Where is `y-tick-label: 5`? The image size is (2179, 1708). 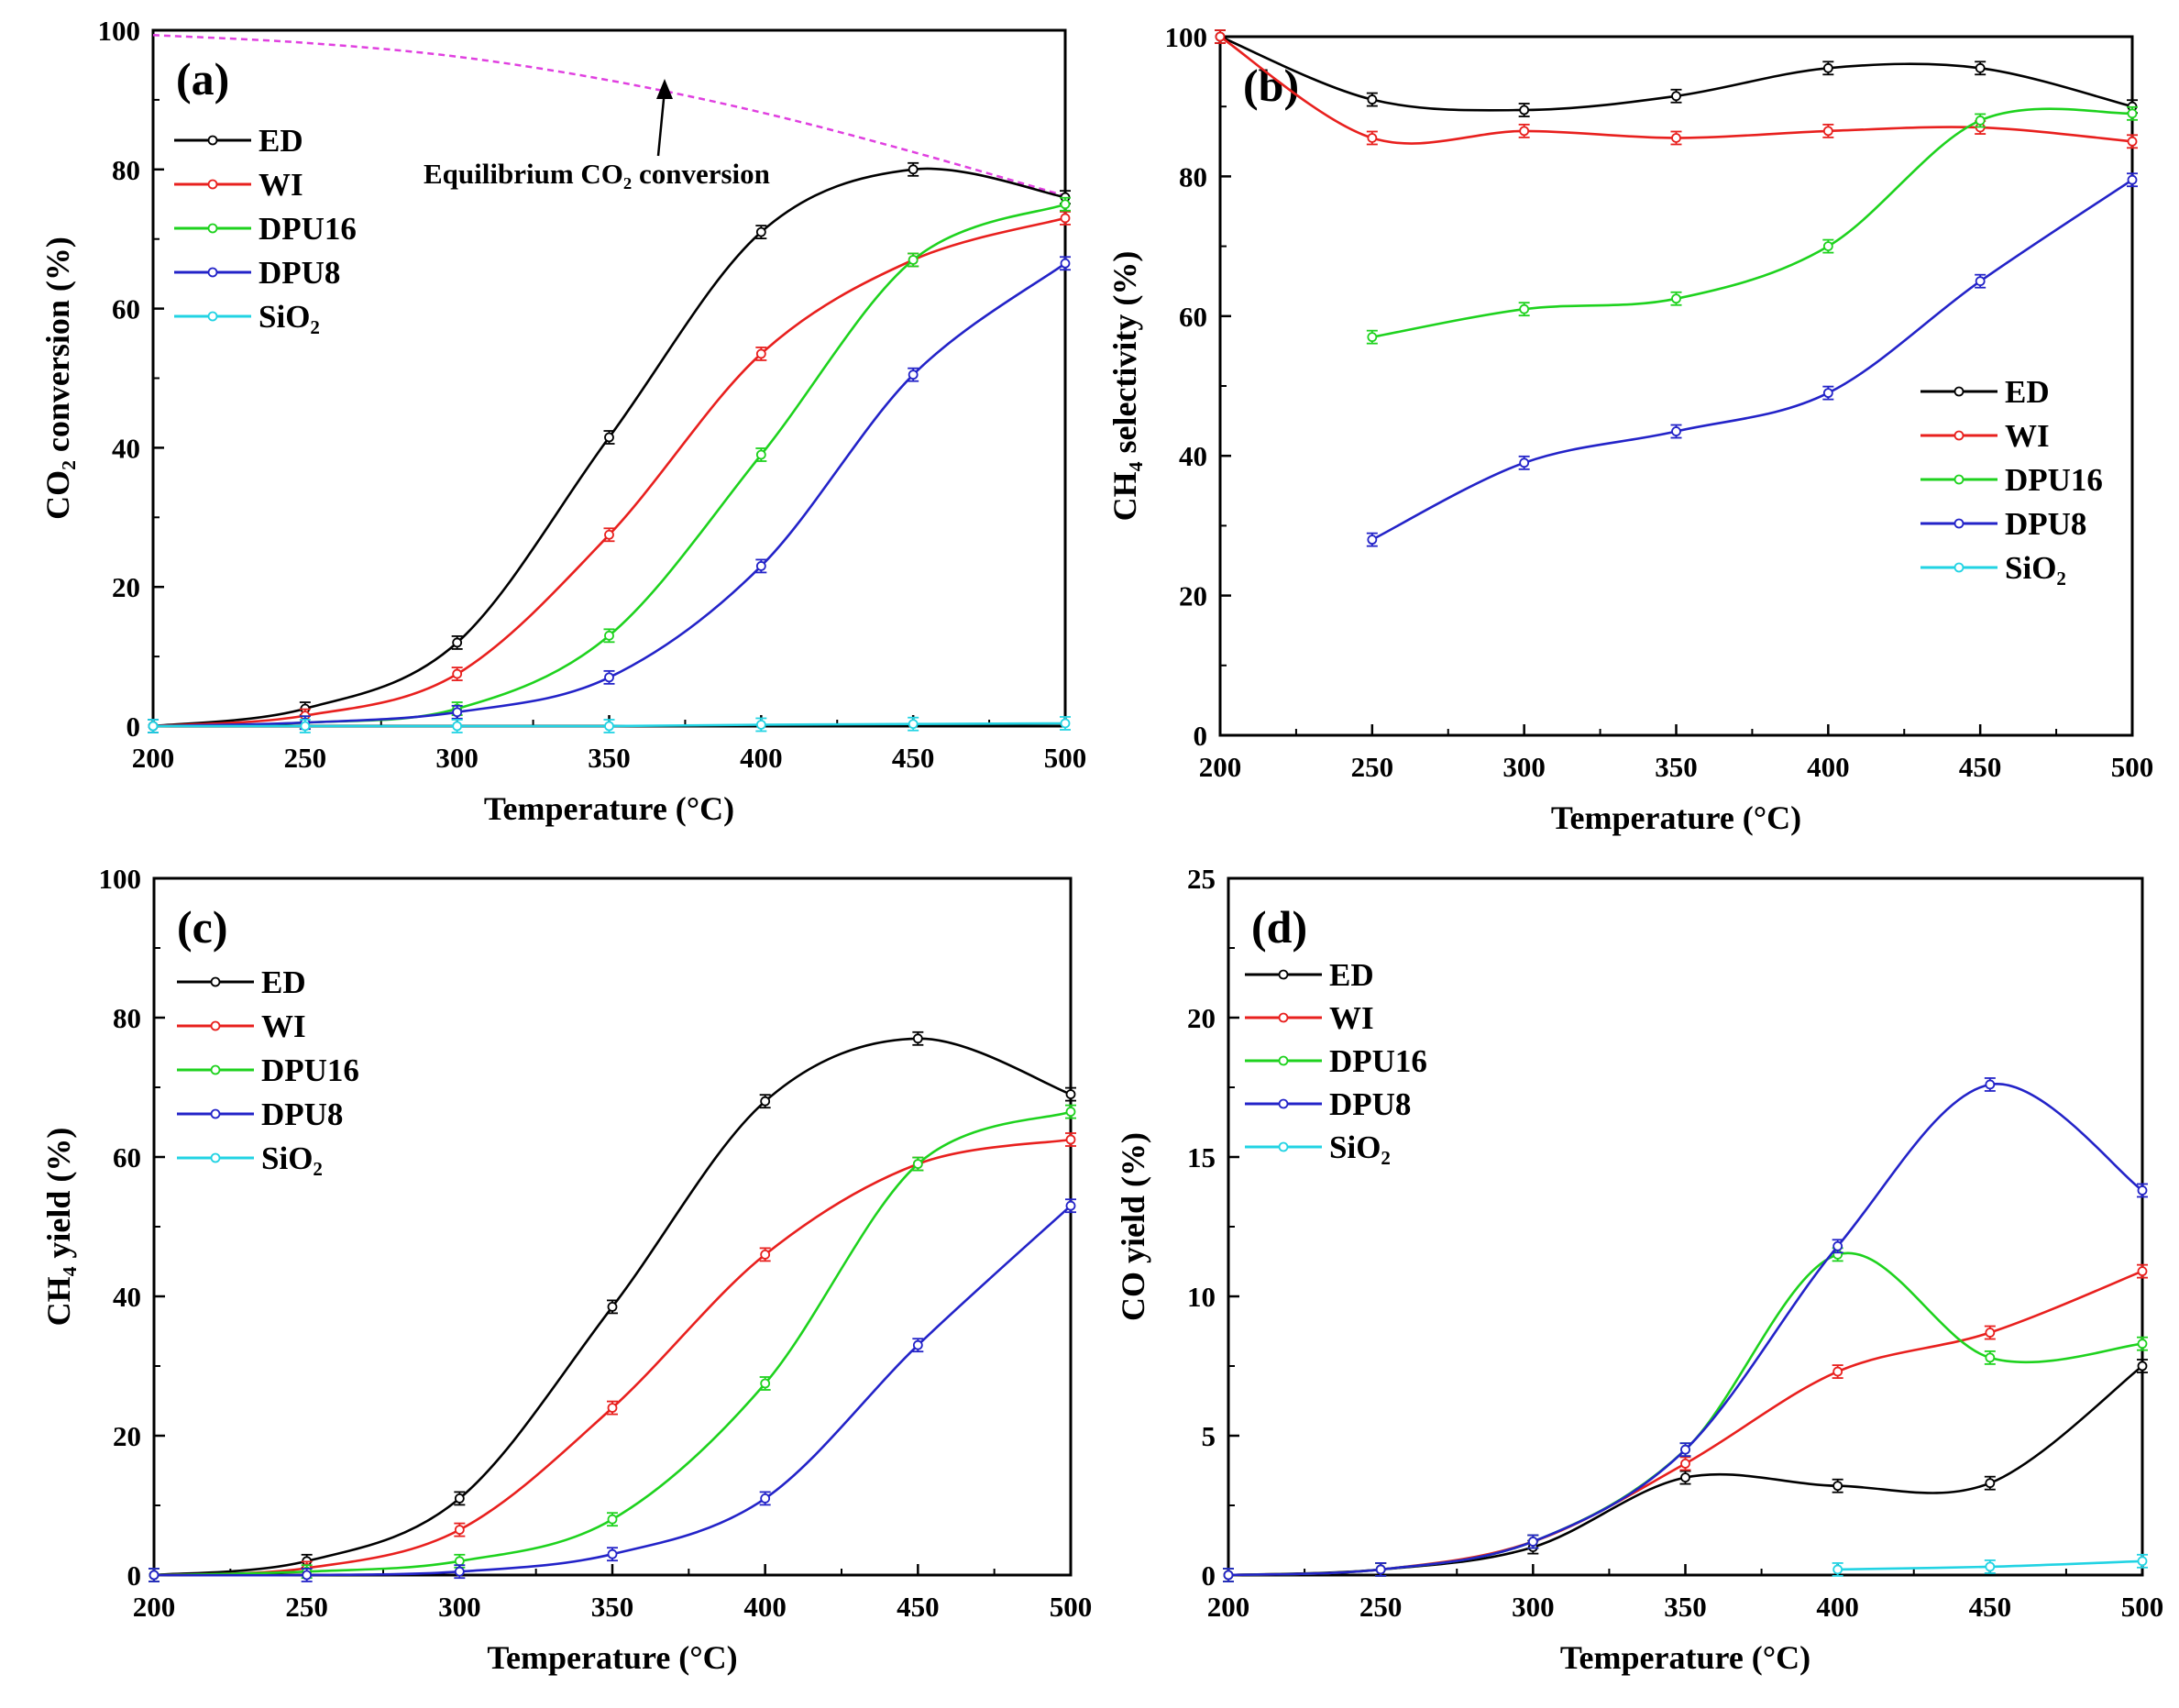 y-tick-label: 5 is located at coordinates (1209, 1436).